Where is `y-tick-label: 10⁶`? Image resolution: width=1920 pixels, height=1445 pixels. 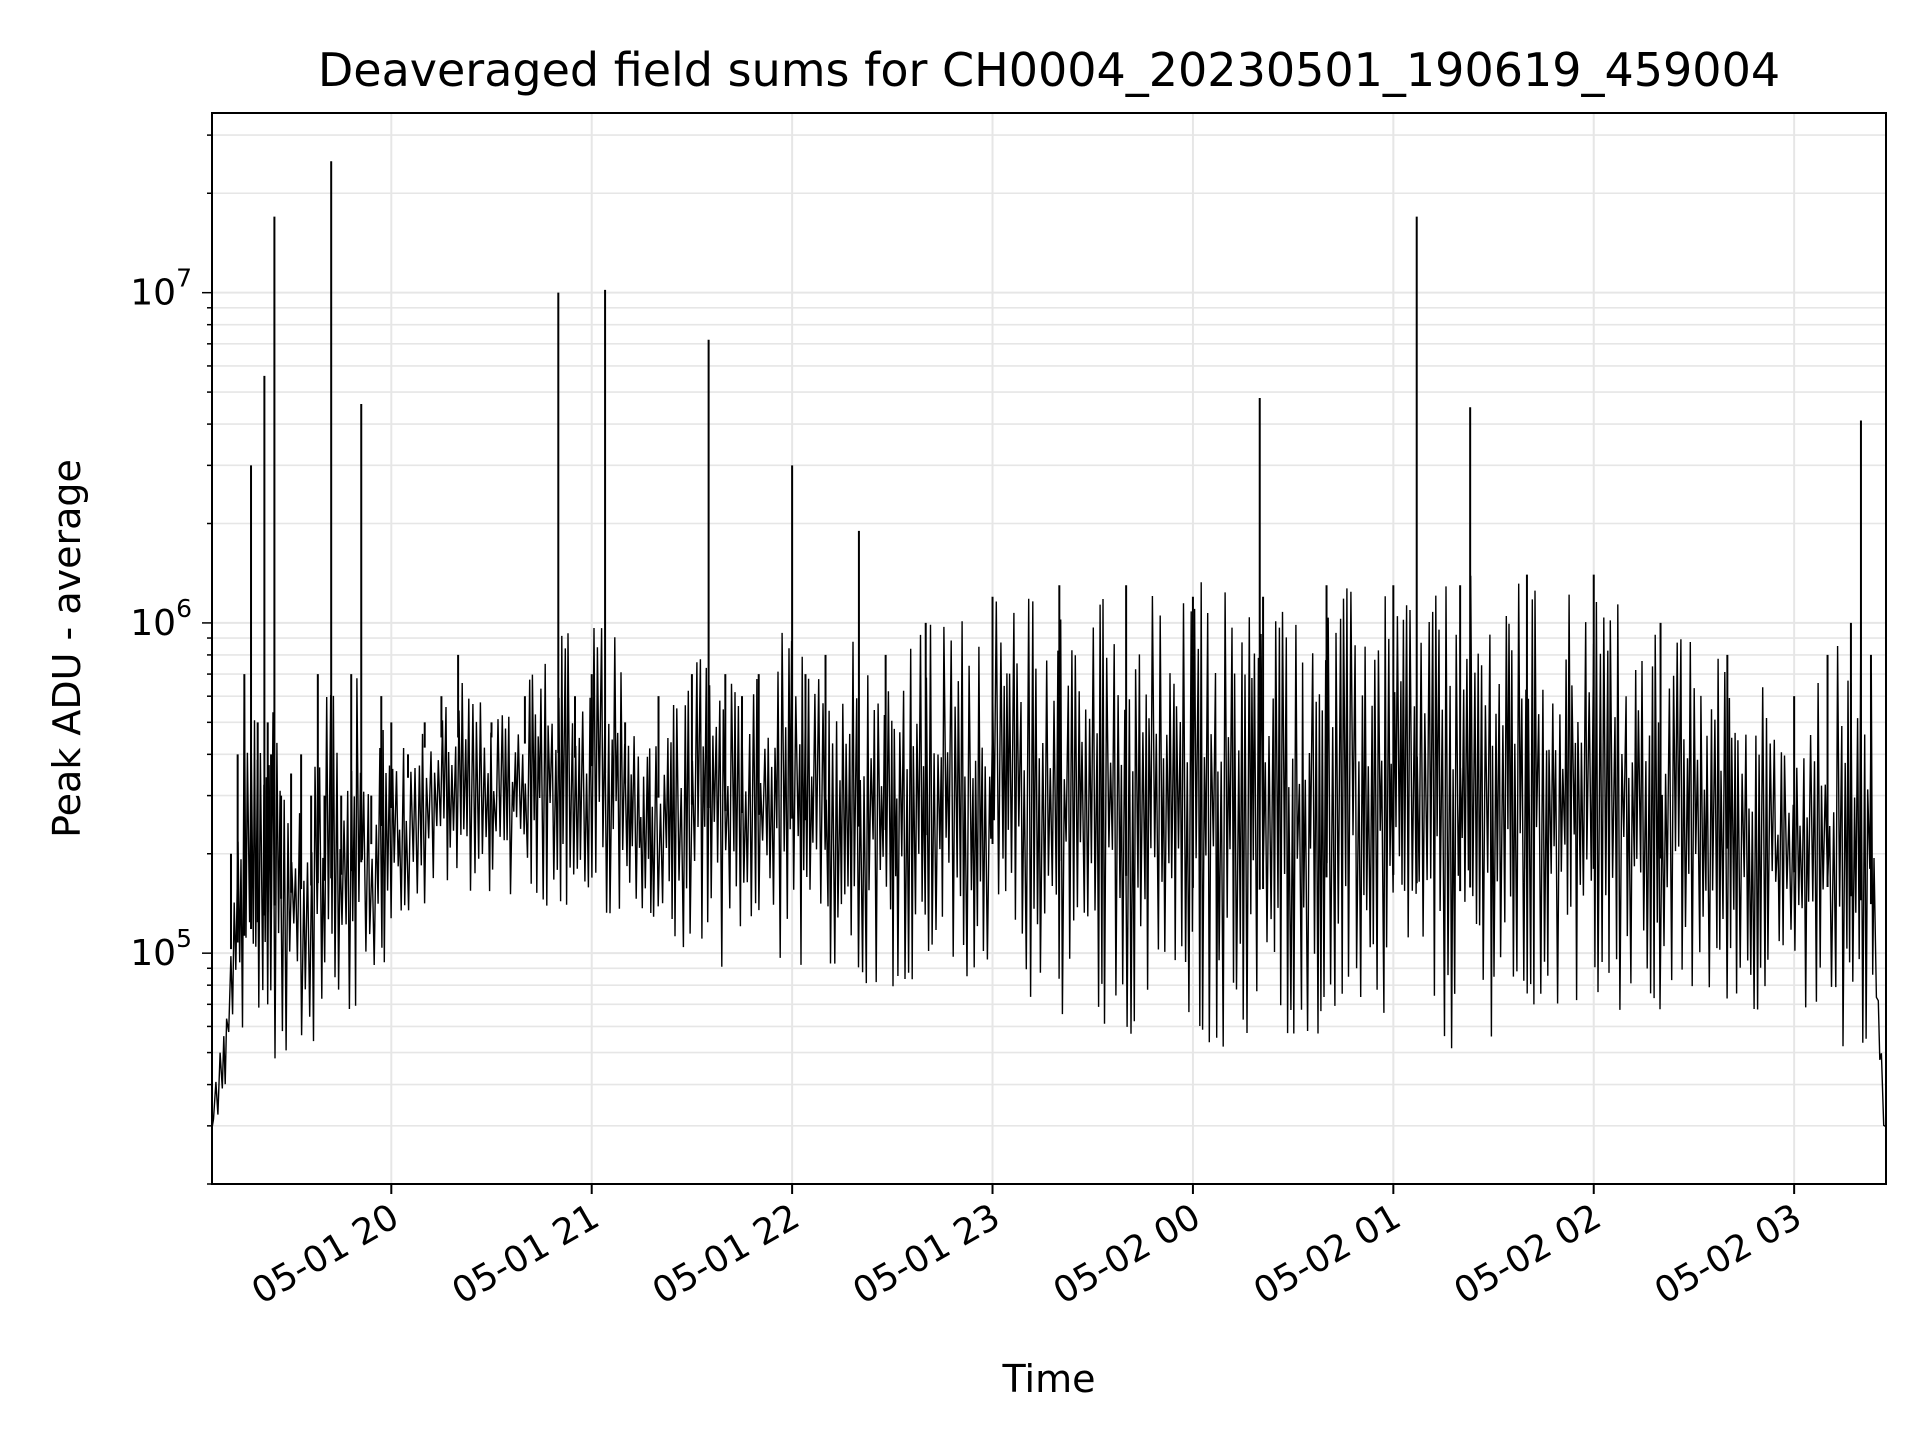 y-tick-label: 10⁶ is located at coordinates (161, 619).